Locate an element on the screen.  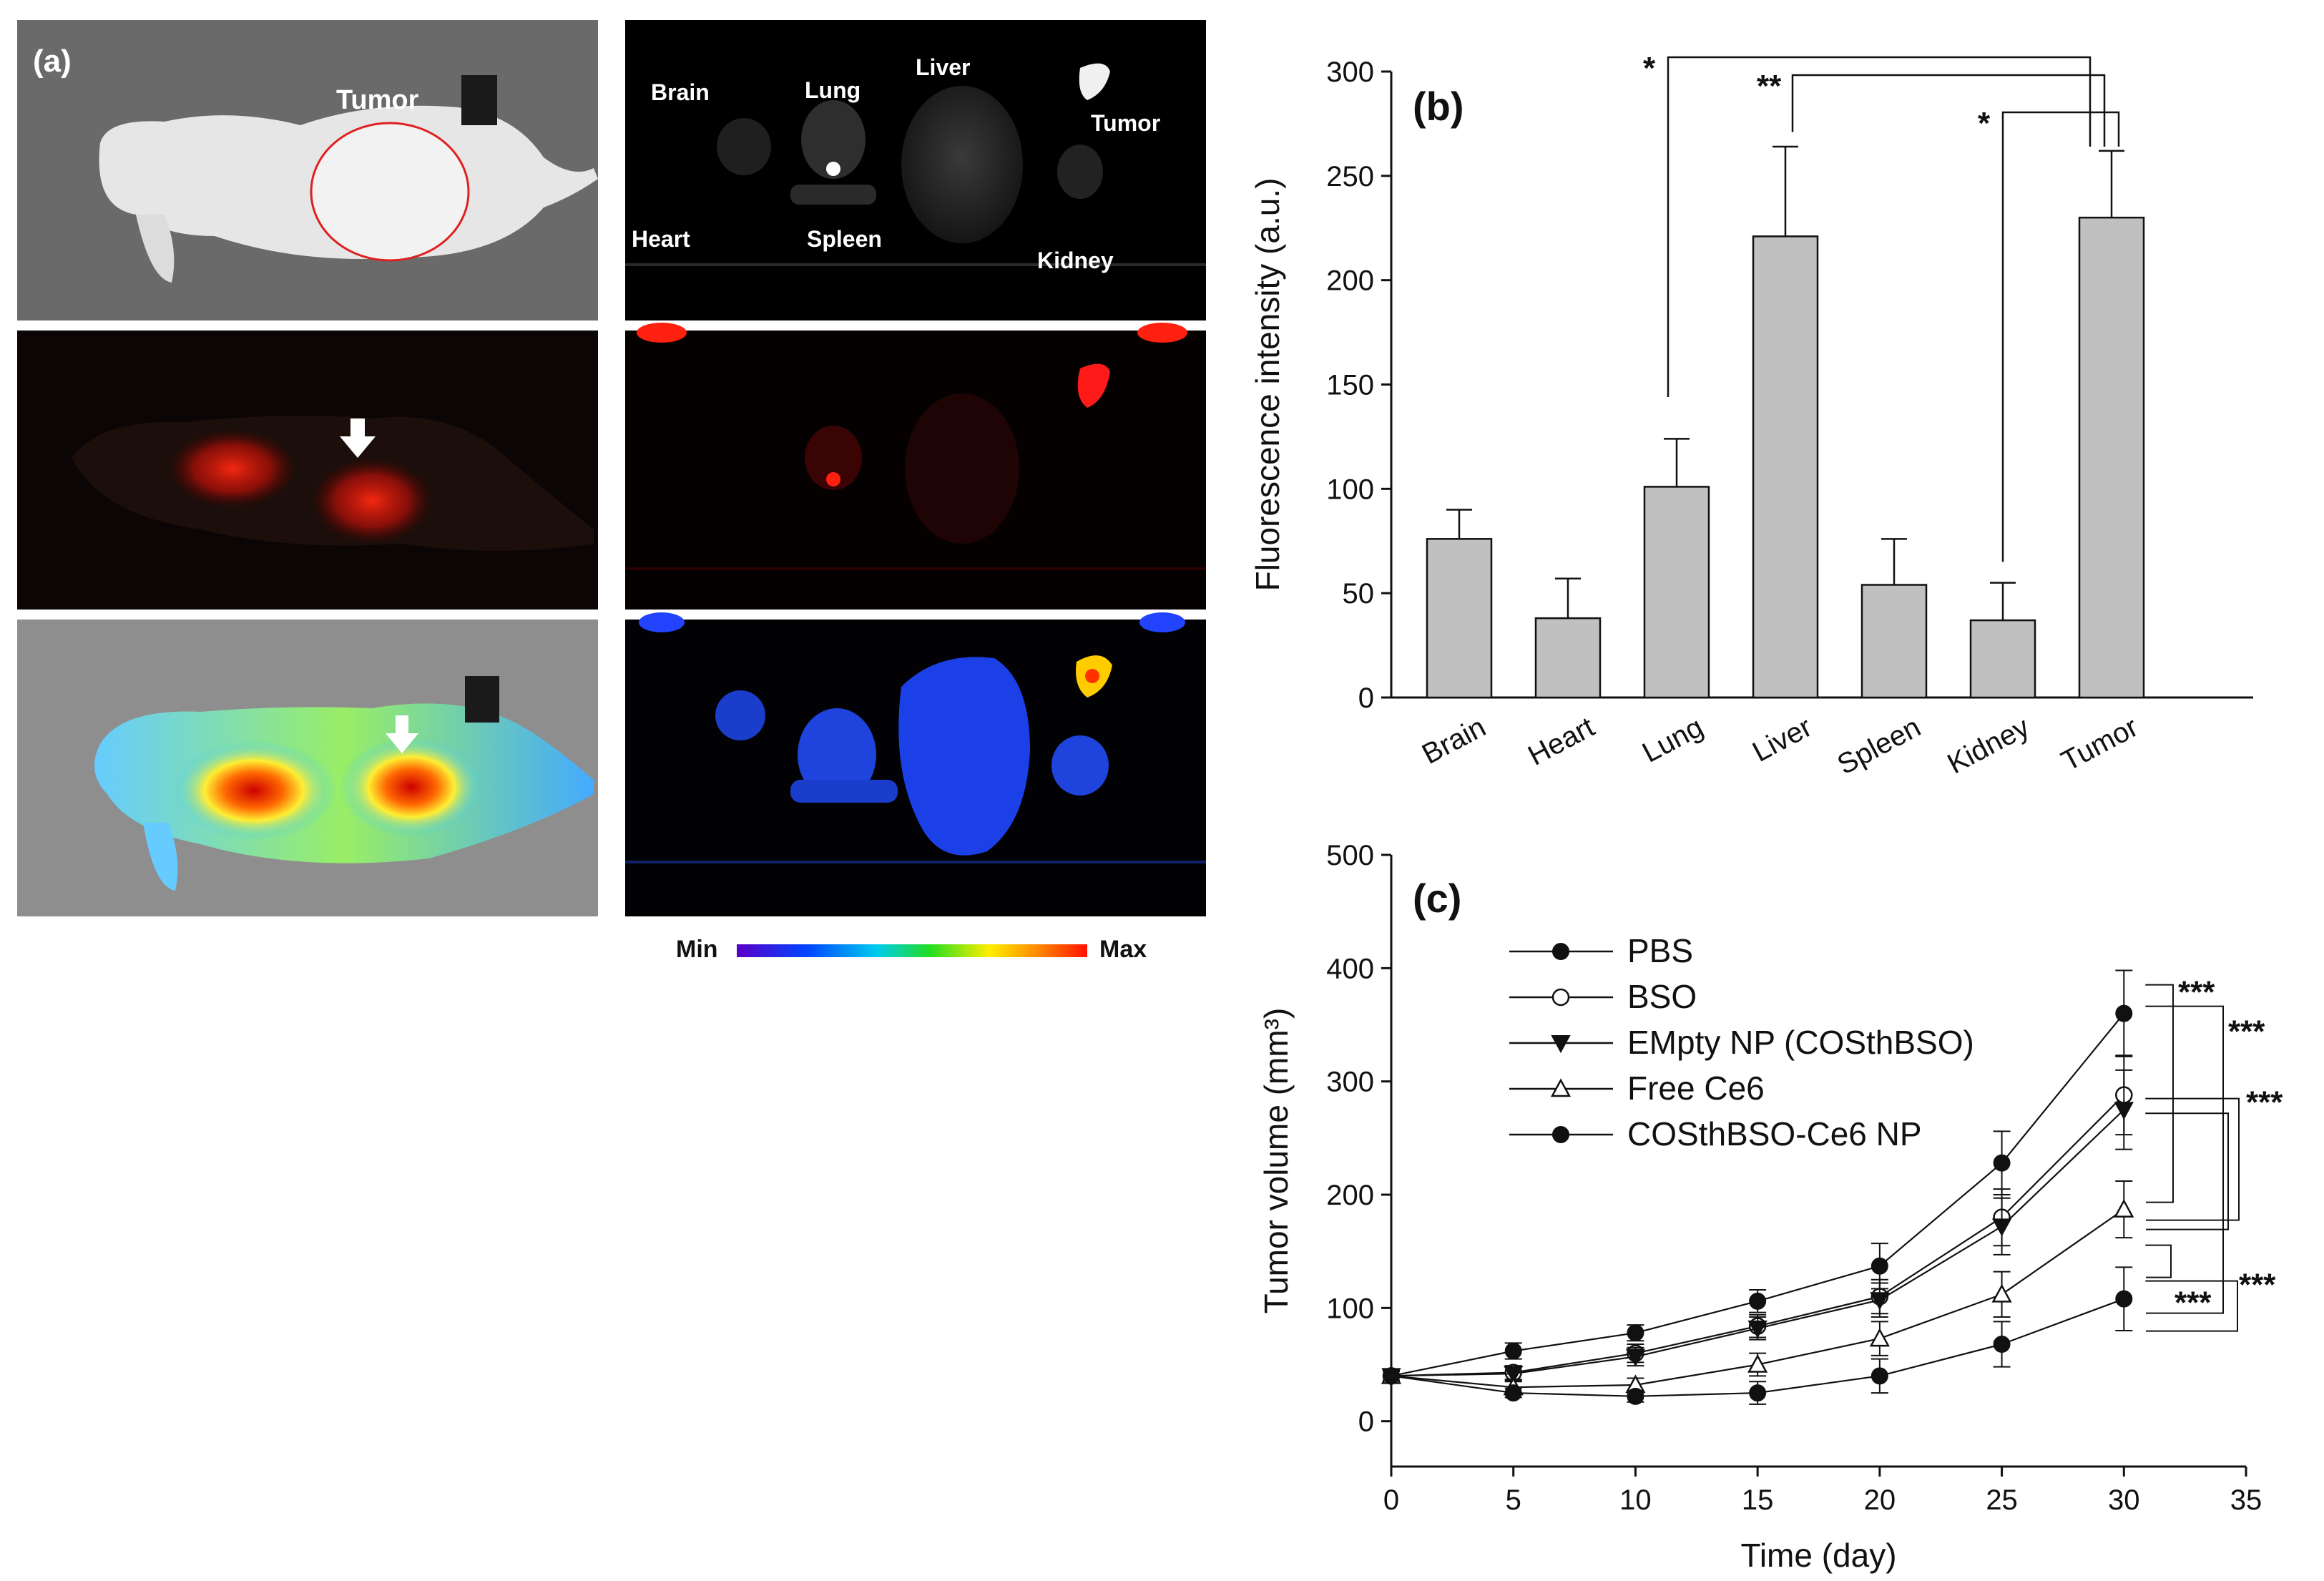
colorbar-max: Max is located at coordinates (1123, 949).